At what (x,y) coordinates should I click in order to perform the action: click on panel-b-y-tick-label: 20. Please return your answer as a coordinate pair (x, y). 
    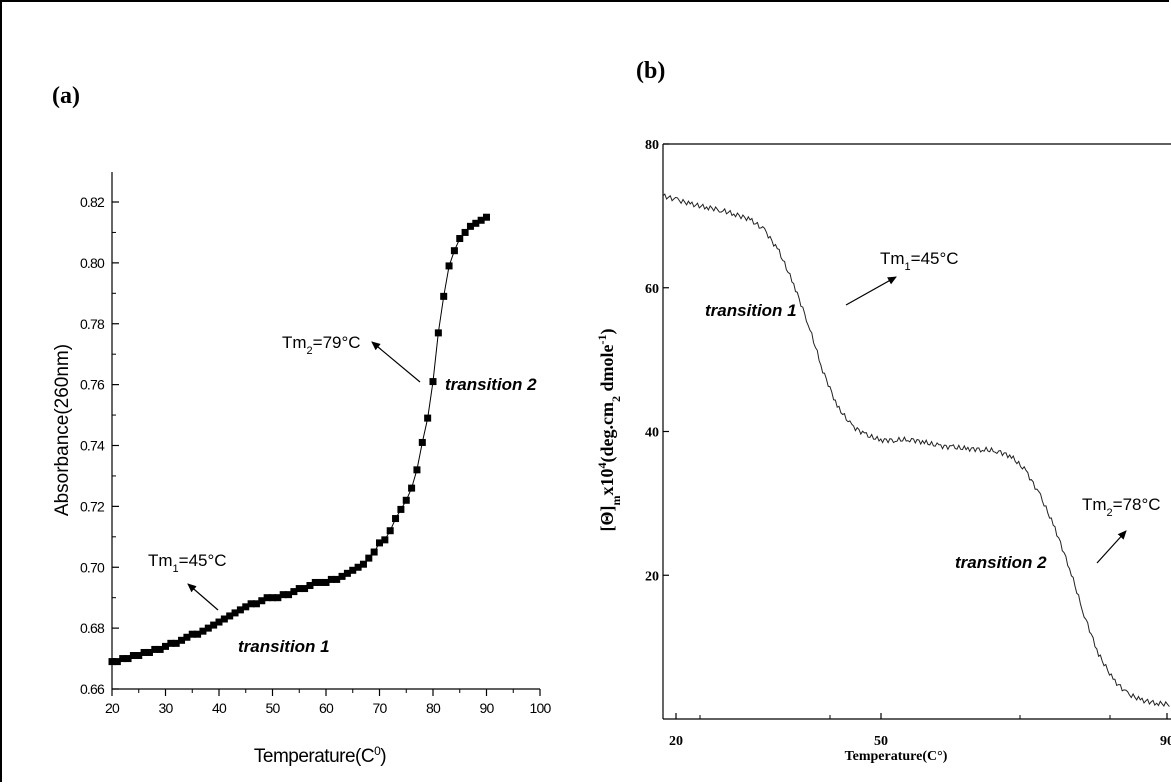
    Looking at the image, I should click on (652, 576).